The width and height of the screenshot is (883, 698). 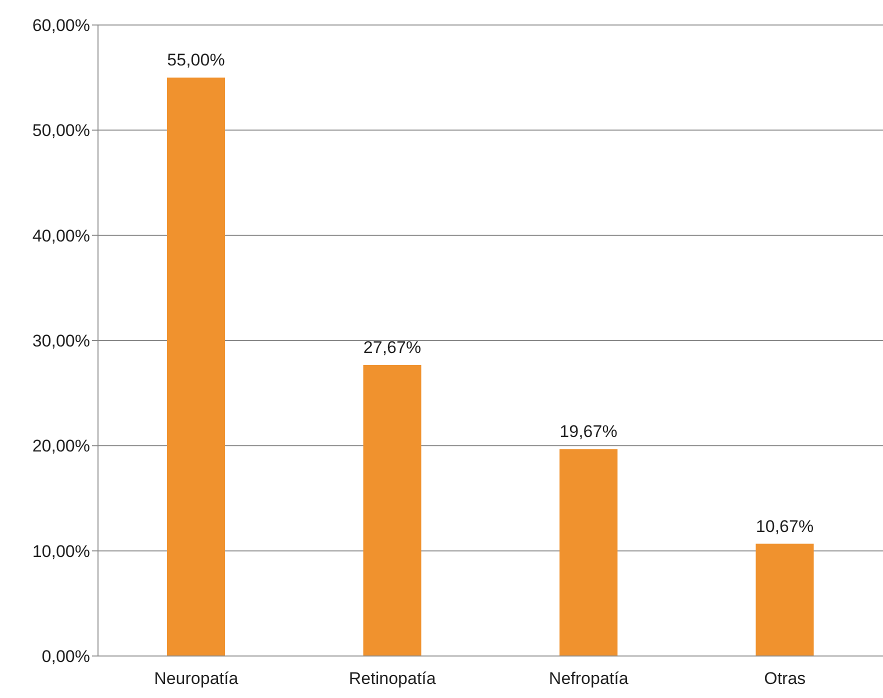 I want to click on y-tick-label: 30,00%, so click(x=61, y=341).